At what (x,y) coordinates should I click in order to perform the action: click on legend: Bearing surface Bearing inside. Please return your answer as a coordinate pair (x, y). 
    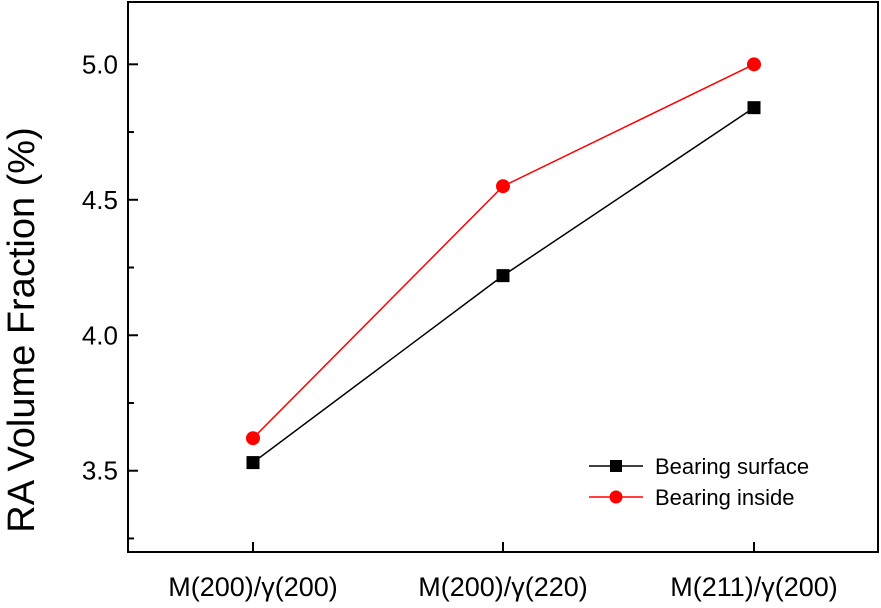
    Looking at the image, I should click on (699, 482).